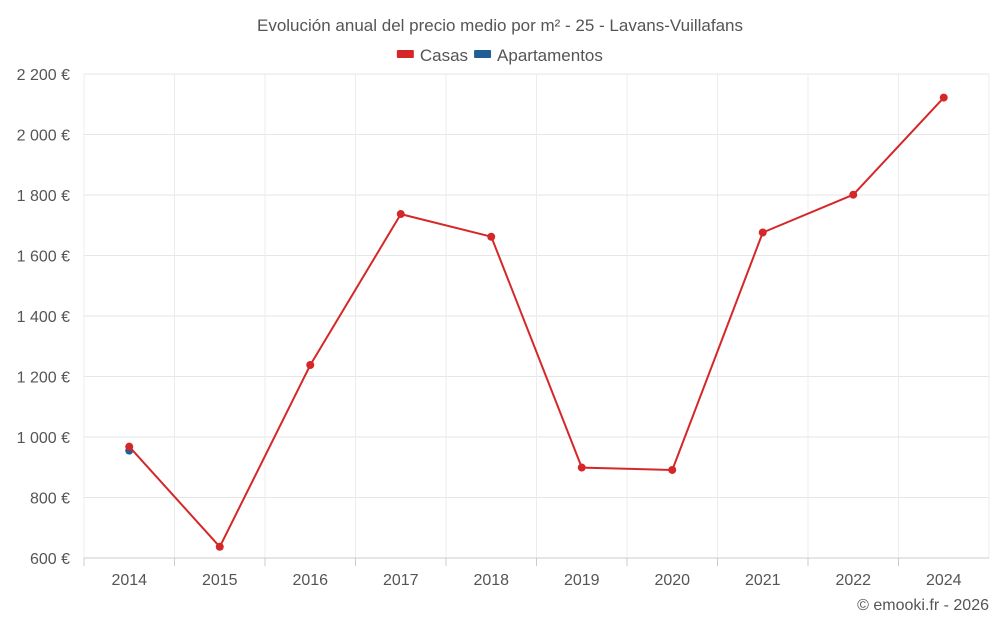 The width and height of the screenshot is (1000, 625). Describe the element at coordinates (444, 55) in the screenshot. I see `legend-label: Casas` at that location.